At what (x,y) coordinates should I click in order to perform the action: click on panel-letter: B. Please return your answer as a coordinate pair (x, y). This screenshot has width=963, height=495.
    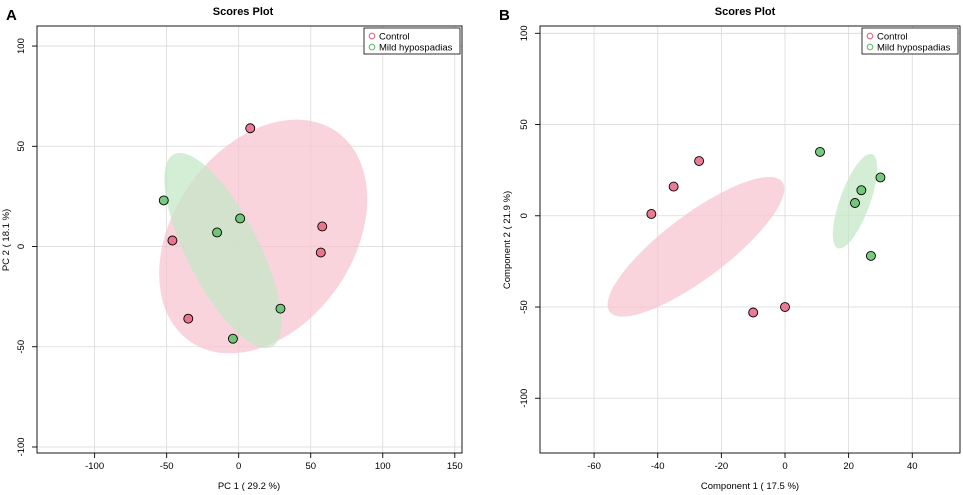
    Looking at the image, I should click on (504, 15).